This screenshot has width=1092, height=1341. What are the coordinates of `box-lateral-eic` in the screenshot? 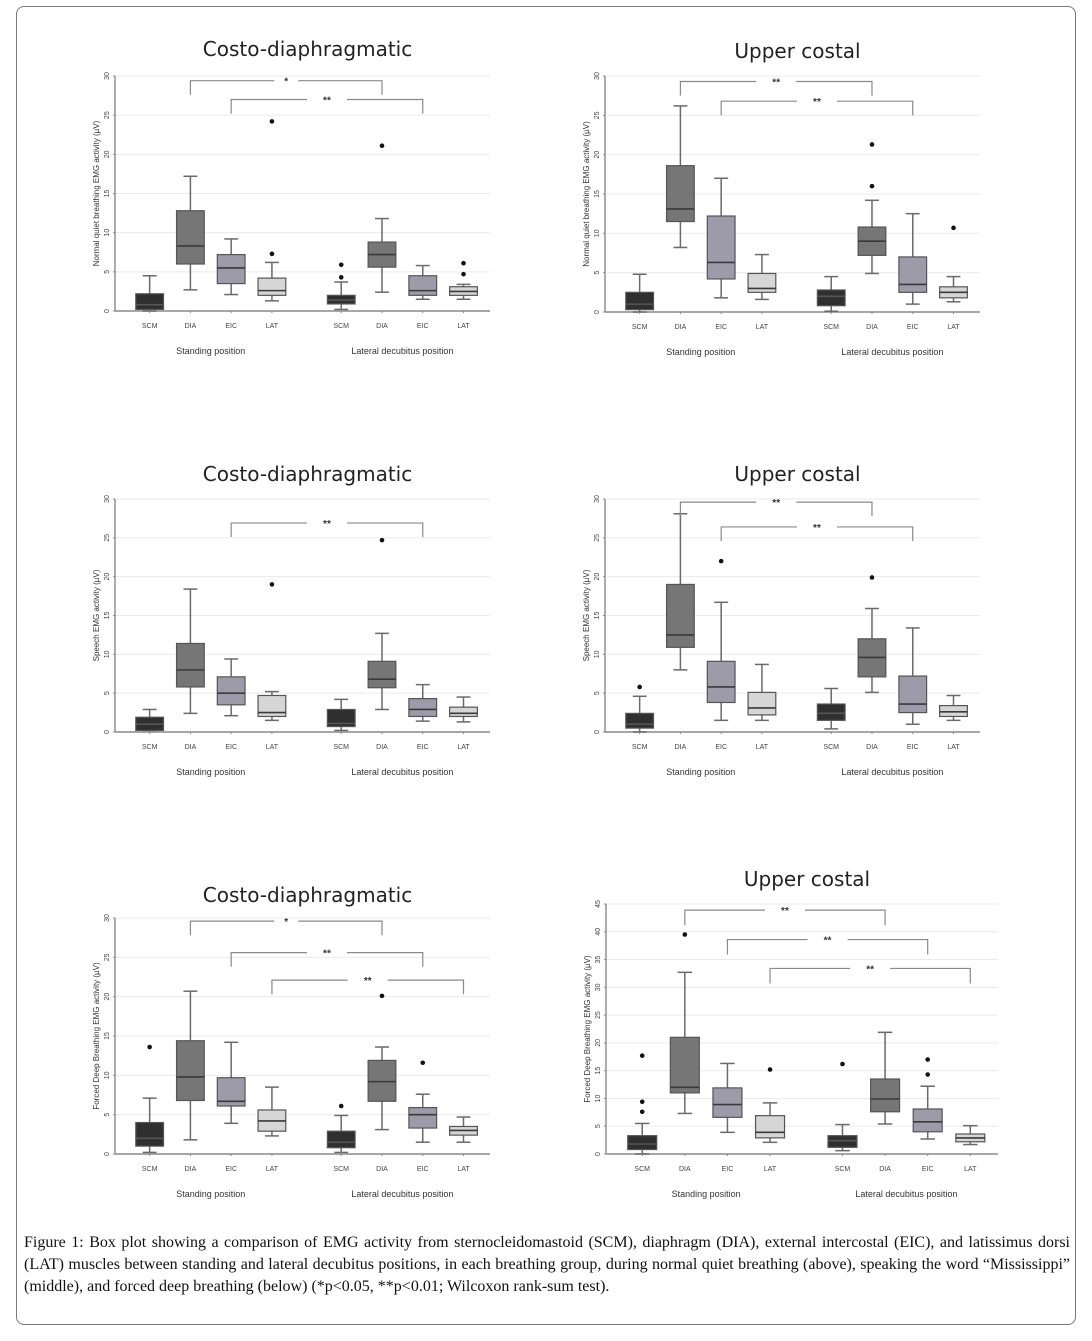 It's located at (913, 676).